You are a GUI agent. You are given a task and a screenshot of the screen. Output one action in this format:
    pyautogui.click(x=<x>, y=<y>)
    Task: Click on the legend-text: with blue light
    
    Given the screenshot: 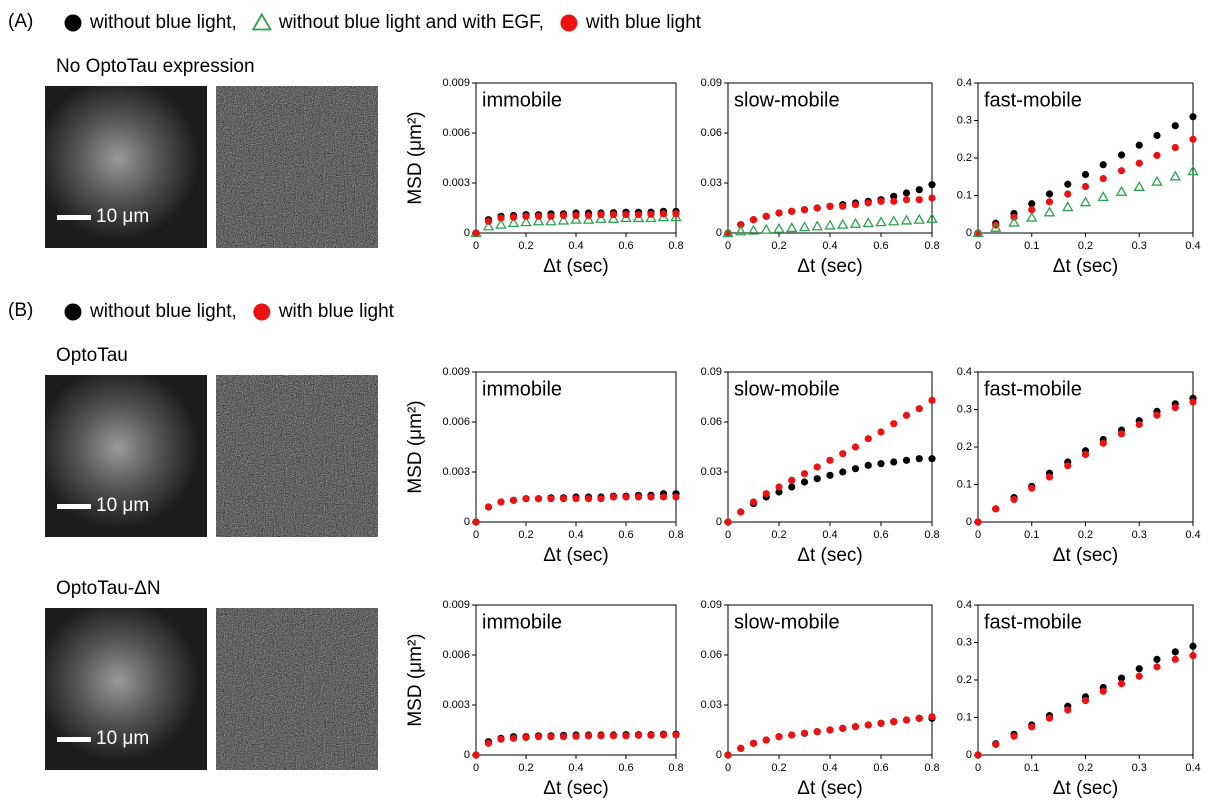 What is the action you would take?
    pyautogui.click(x=643, y=22)
    